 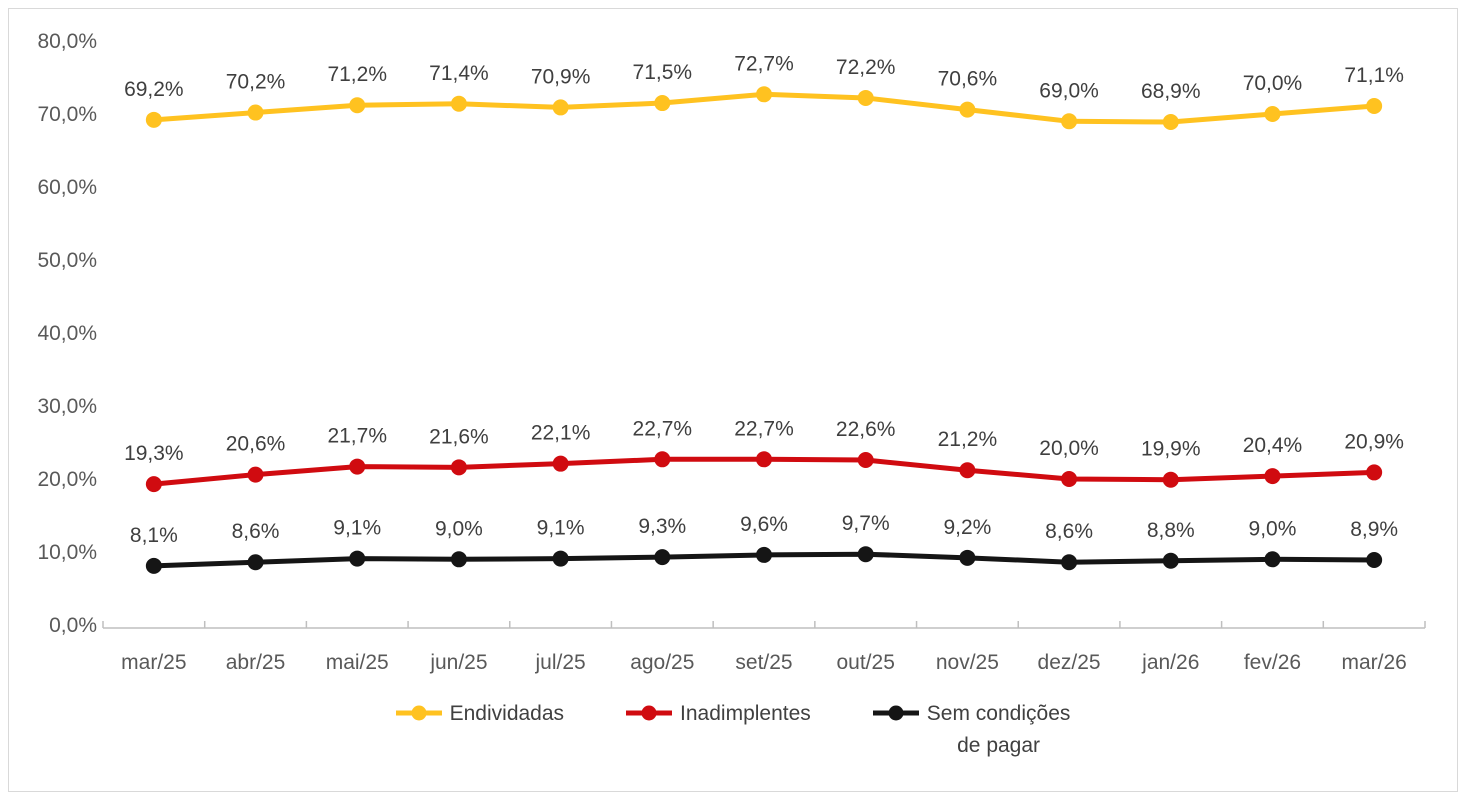 What do you see at coordinates (256, 662) in the screenshot?
I see `x-axis-category-label: abr/25` at bounding box center [256, 662].